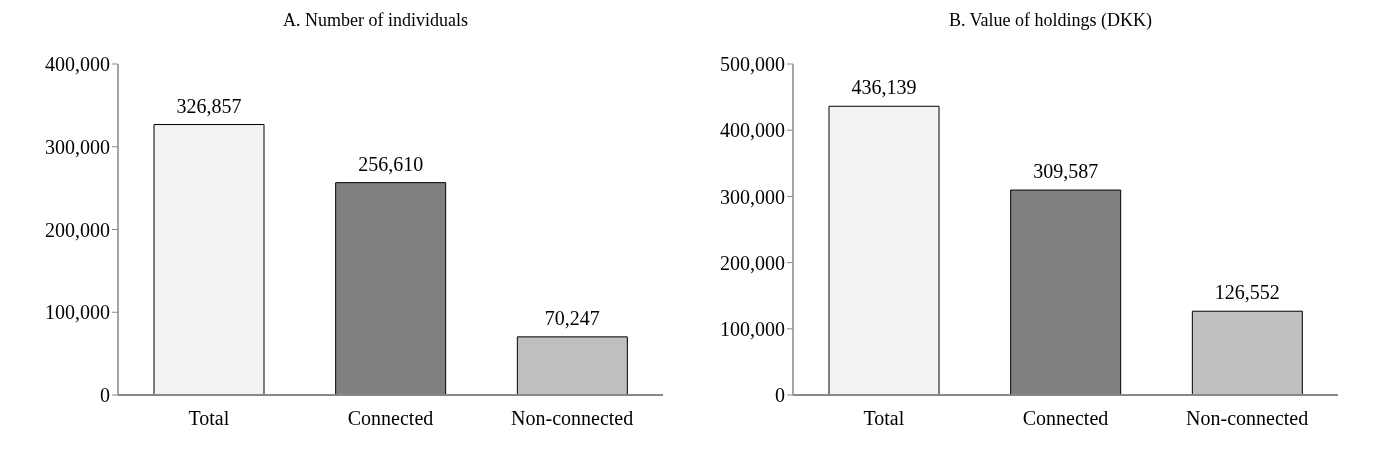  Describe the element at coordinates (391, 163) in the screenshot. I see `data-label: 256,610` at that location.